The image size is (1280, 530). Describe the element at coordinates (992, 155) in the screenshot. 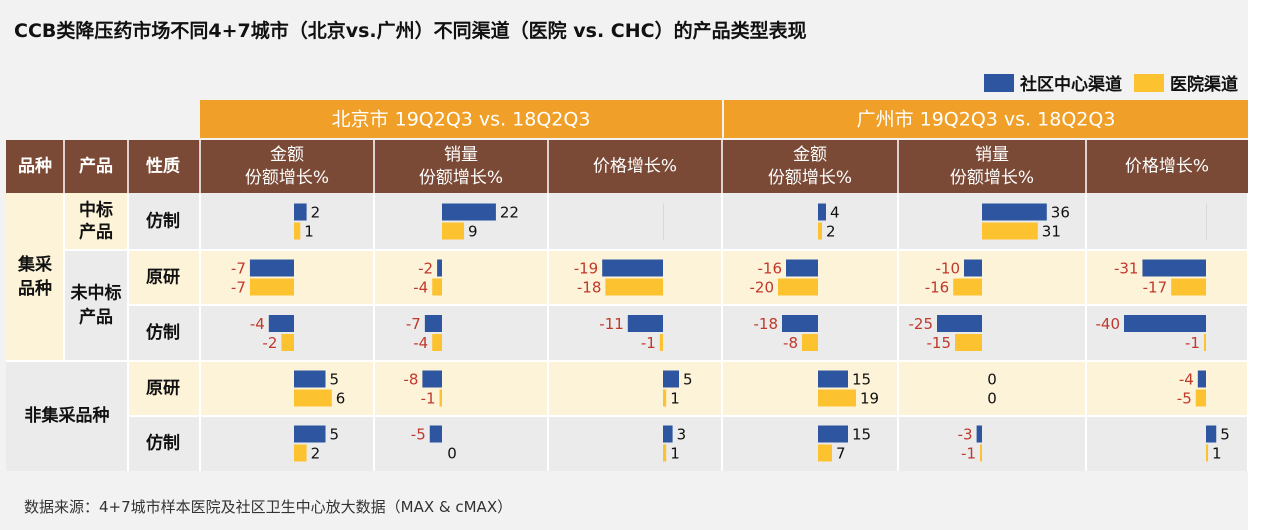

I see `metric-header-4-line1: 销量` at that location.